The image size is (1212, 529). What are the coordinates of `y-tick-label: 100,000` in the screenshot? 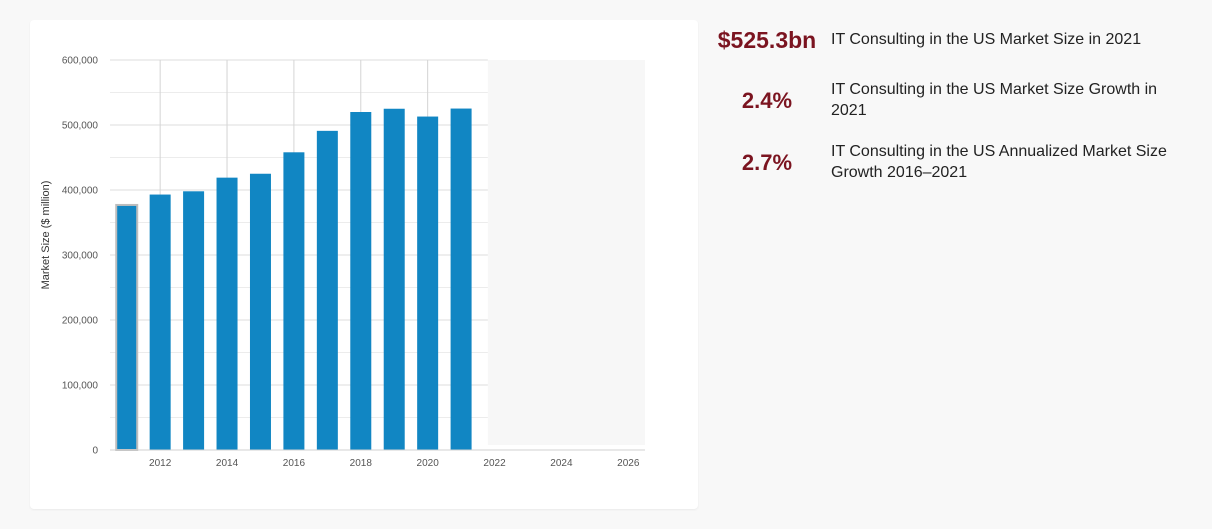 It's located at (80, 386).